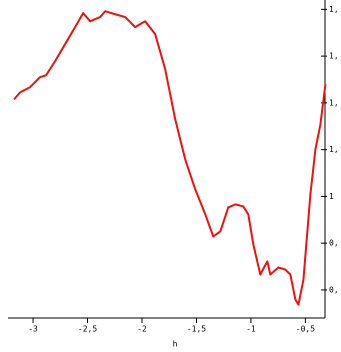  Describe the element at coordinates (305, 329) in the screenshot. I see `x-tick-label: -0,5` at that location.